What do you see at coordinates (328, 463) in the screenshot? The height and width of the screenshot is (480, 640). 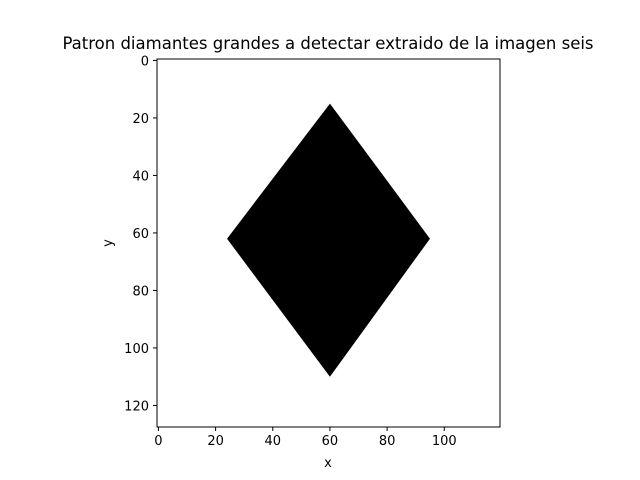 I see `x-axis-label: x` at bounding box center [328, 463].